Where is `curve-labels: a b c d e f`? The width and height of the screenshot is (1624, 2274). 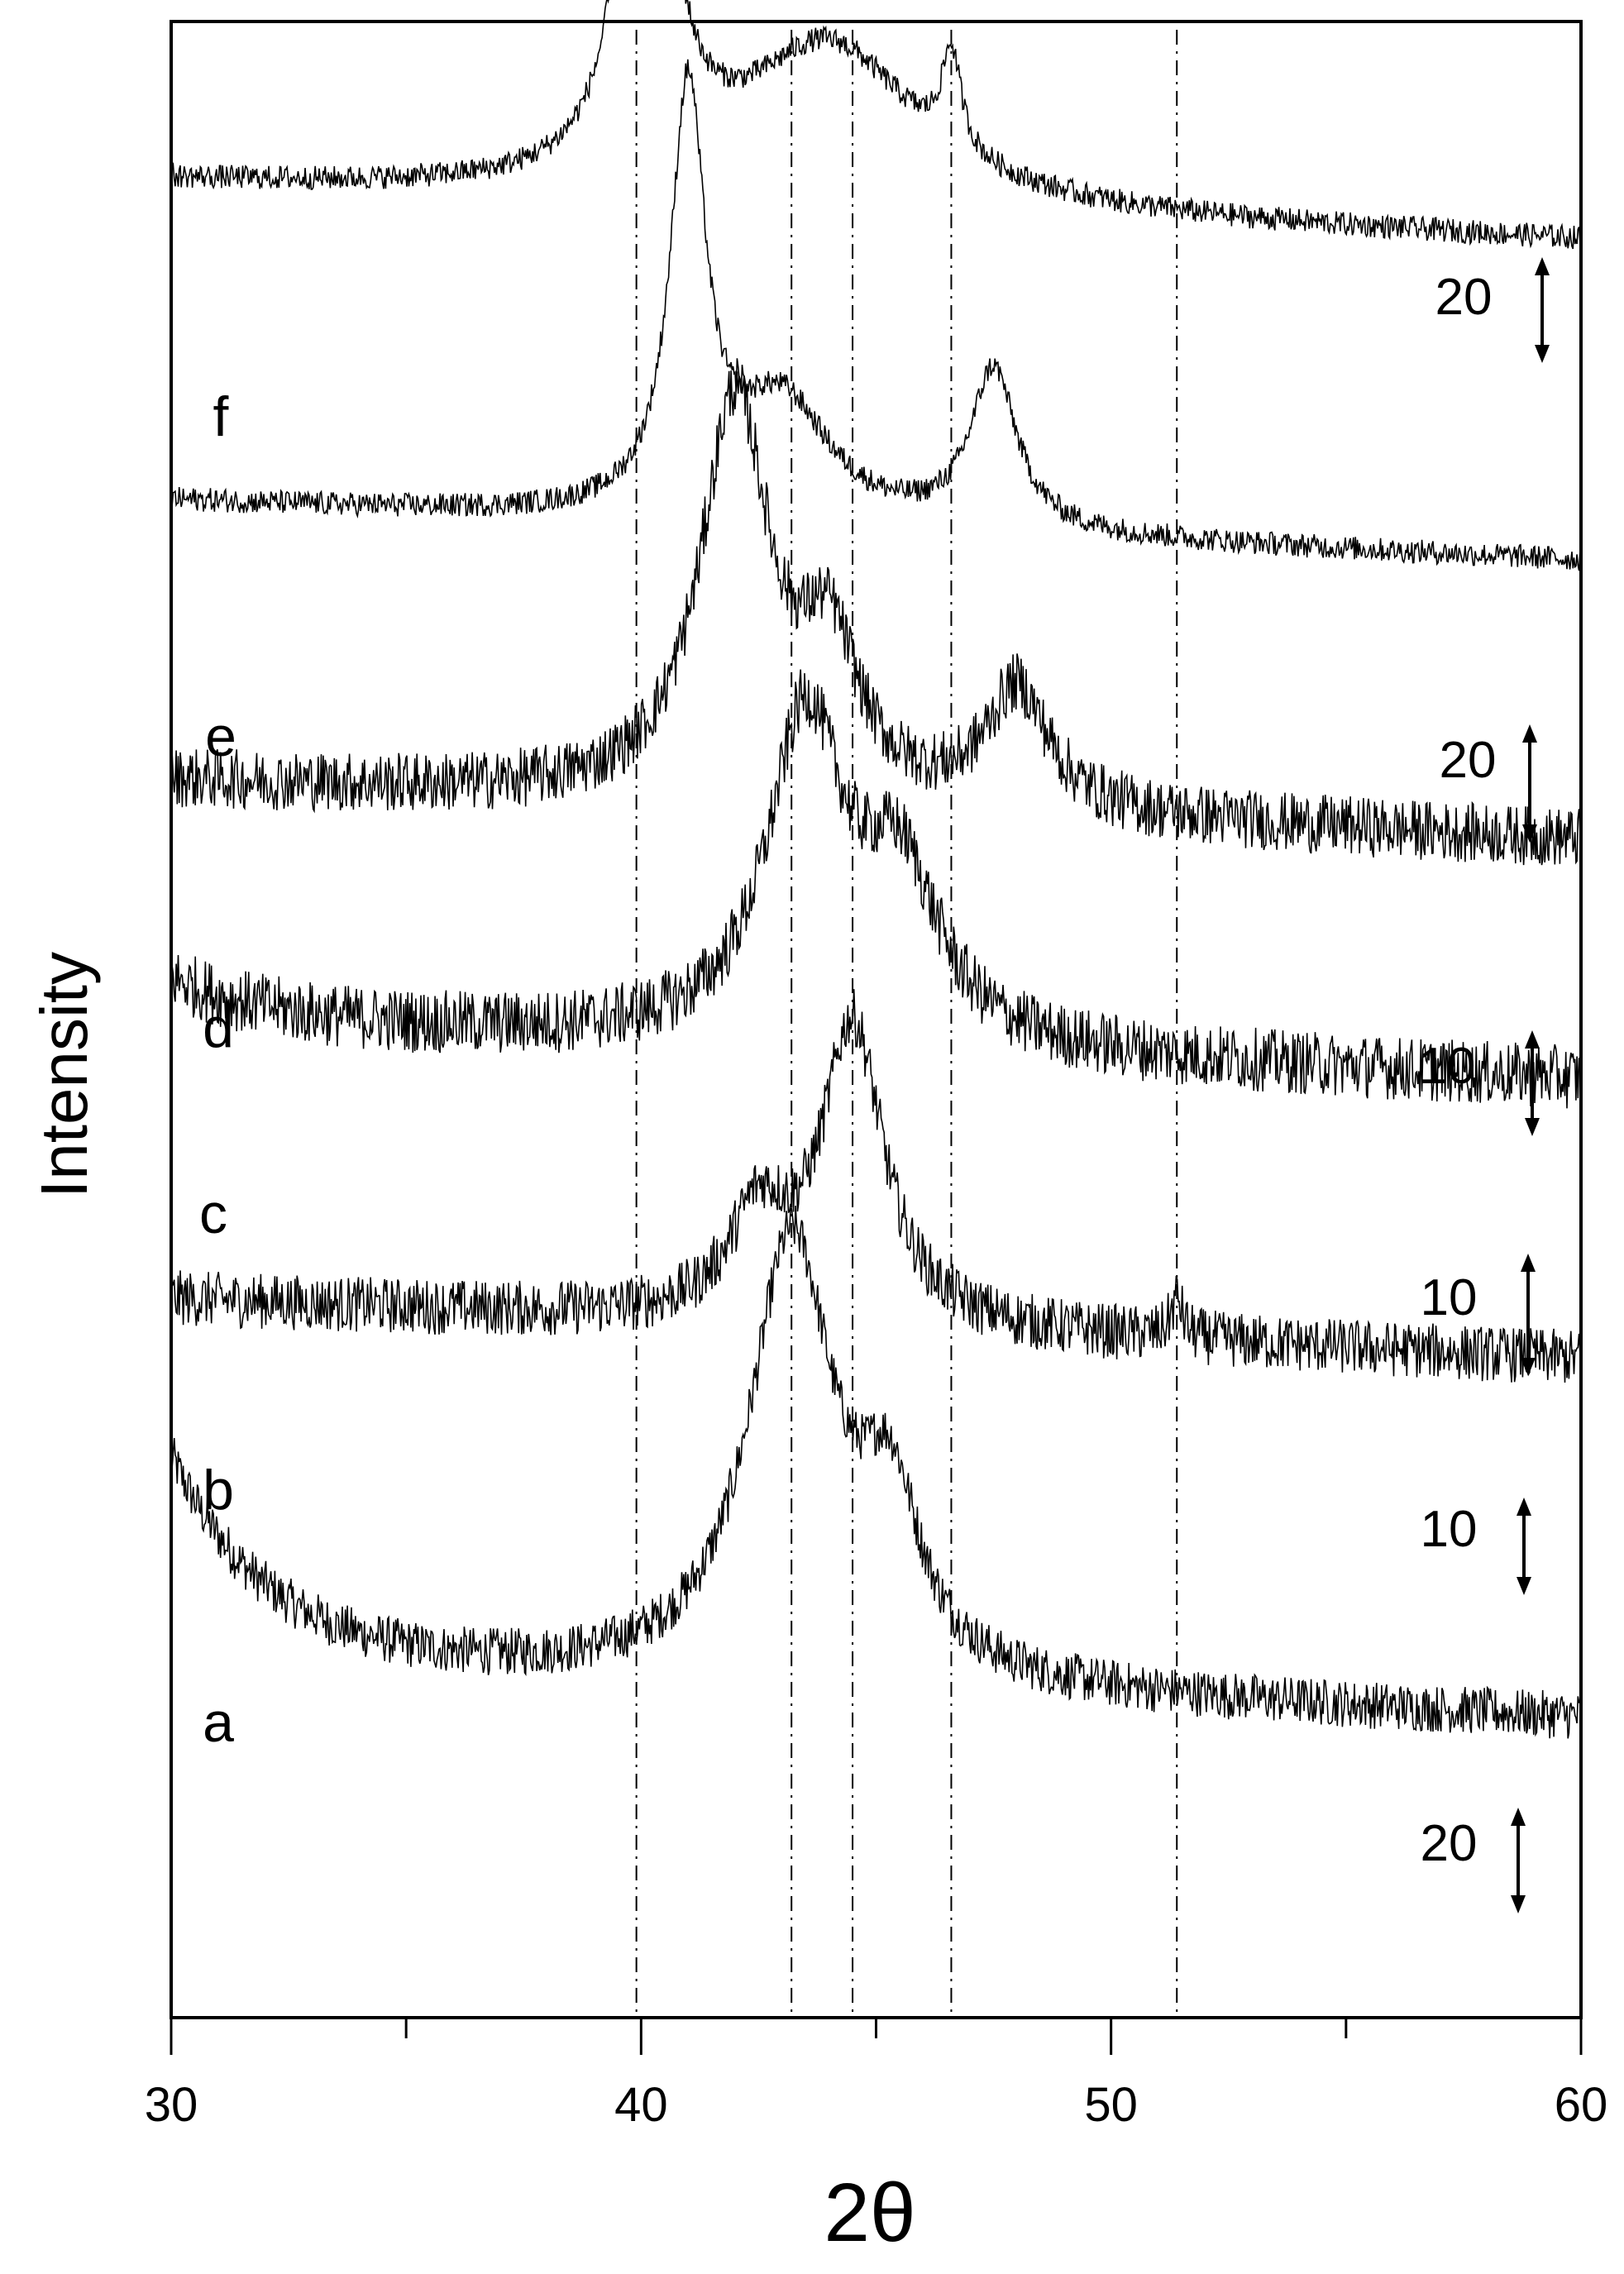 curve-labels: a b c d e f is located at coordinates (217, 1069).